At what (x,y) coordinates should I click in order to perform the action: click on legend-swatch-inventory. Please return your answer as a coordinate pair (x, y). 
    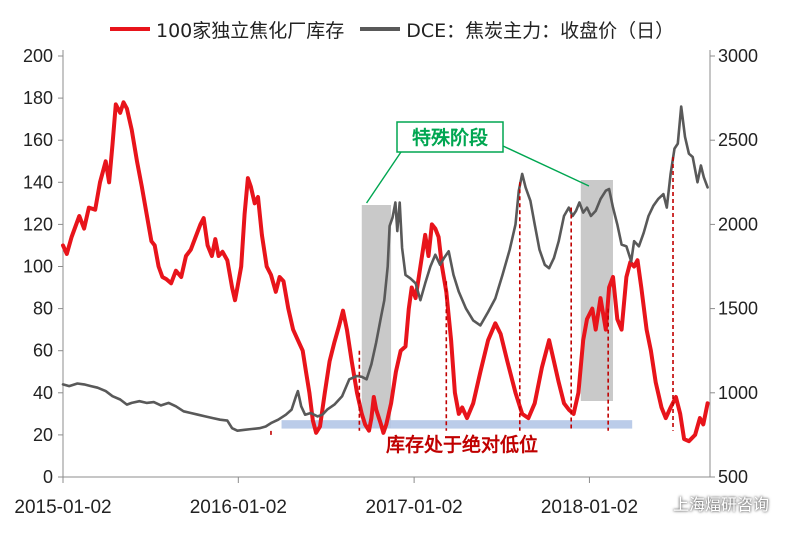
    Looking at the image, I should click on (130, 29).